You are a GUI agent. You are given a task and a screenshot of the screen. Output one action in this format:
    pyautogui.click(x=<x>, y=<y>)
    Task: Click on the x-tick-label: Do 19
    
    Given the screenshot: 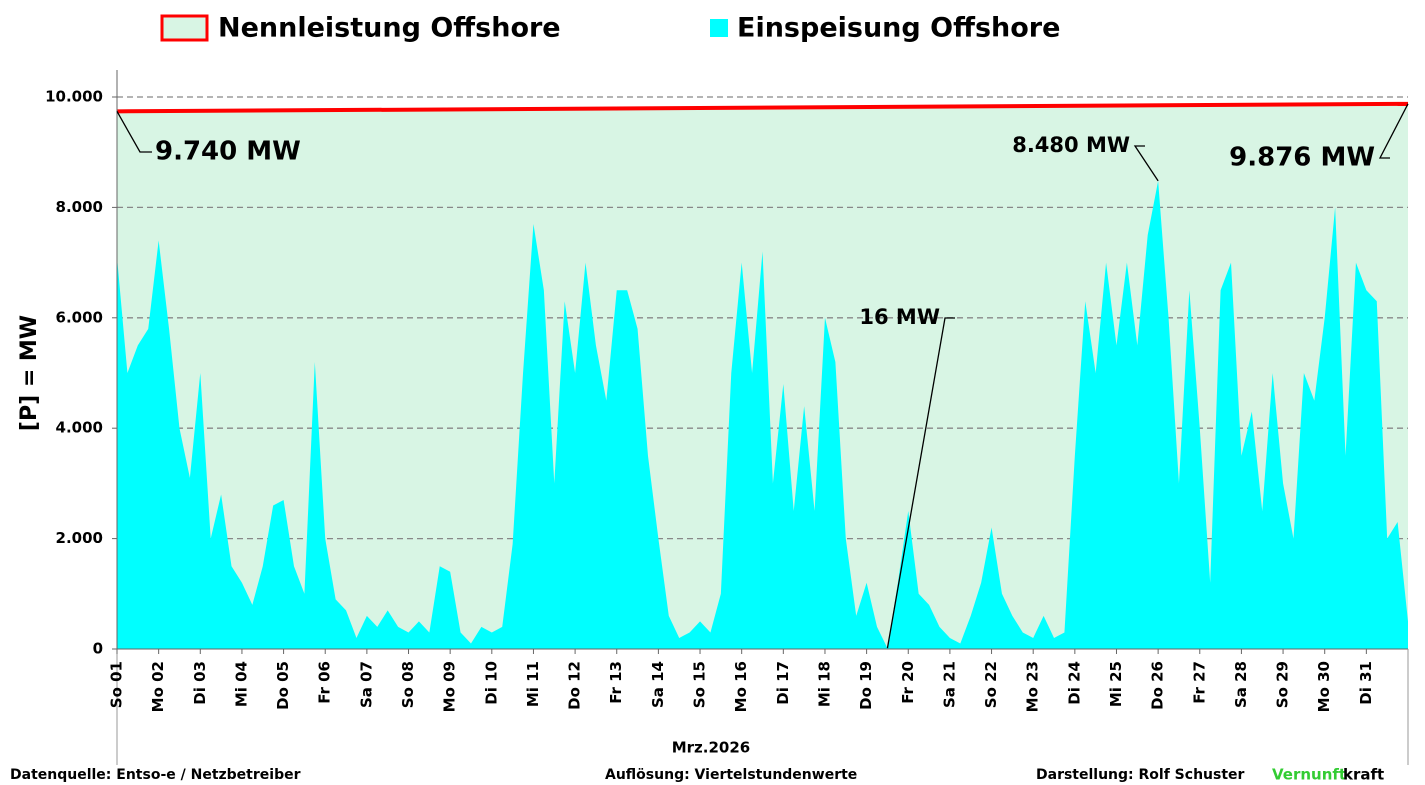 What is the action you would take?
    pyautogui.click(x=866, y=685)
    